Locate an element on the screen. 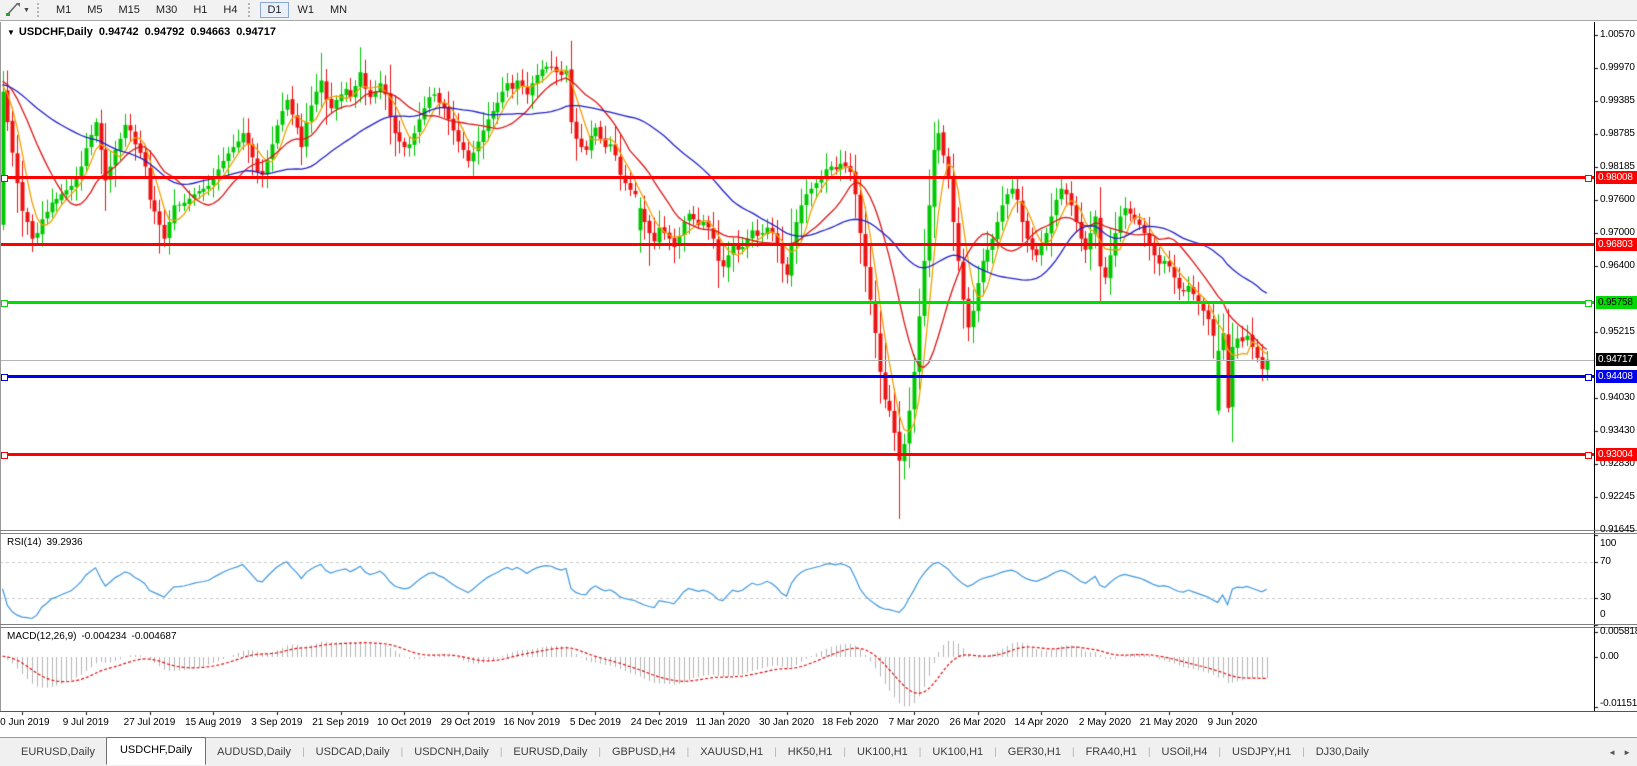 Image resolution: width=1637 pixels, height=766 pixels. current-price-label: 0.94717 is located at coordinates (1616, 360).